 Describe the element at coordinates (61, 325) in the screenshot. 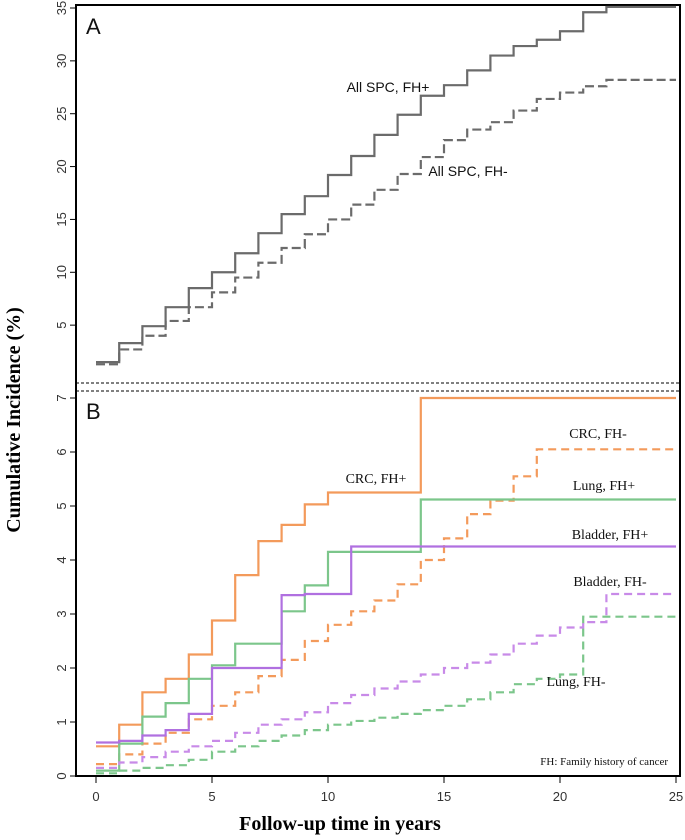

I see `panel-a-y-tick-label: 5` at that location.